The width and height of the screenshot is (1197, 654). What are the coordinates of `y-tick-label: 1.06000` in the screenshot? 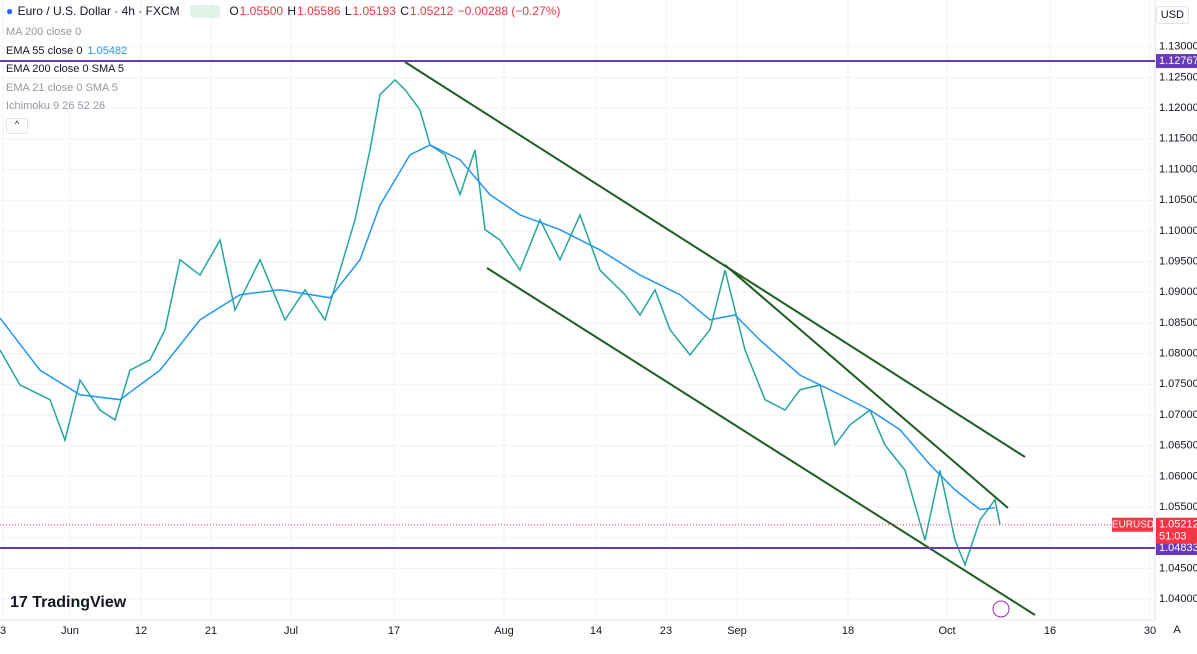 It's located at (1178, 476).